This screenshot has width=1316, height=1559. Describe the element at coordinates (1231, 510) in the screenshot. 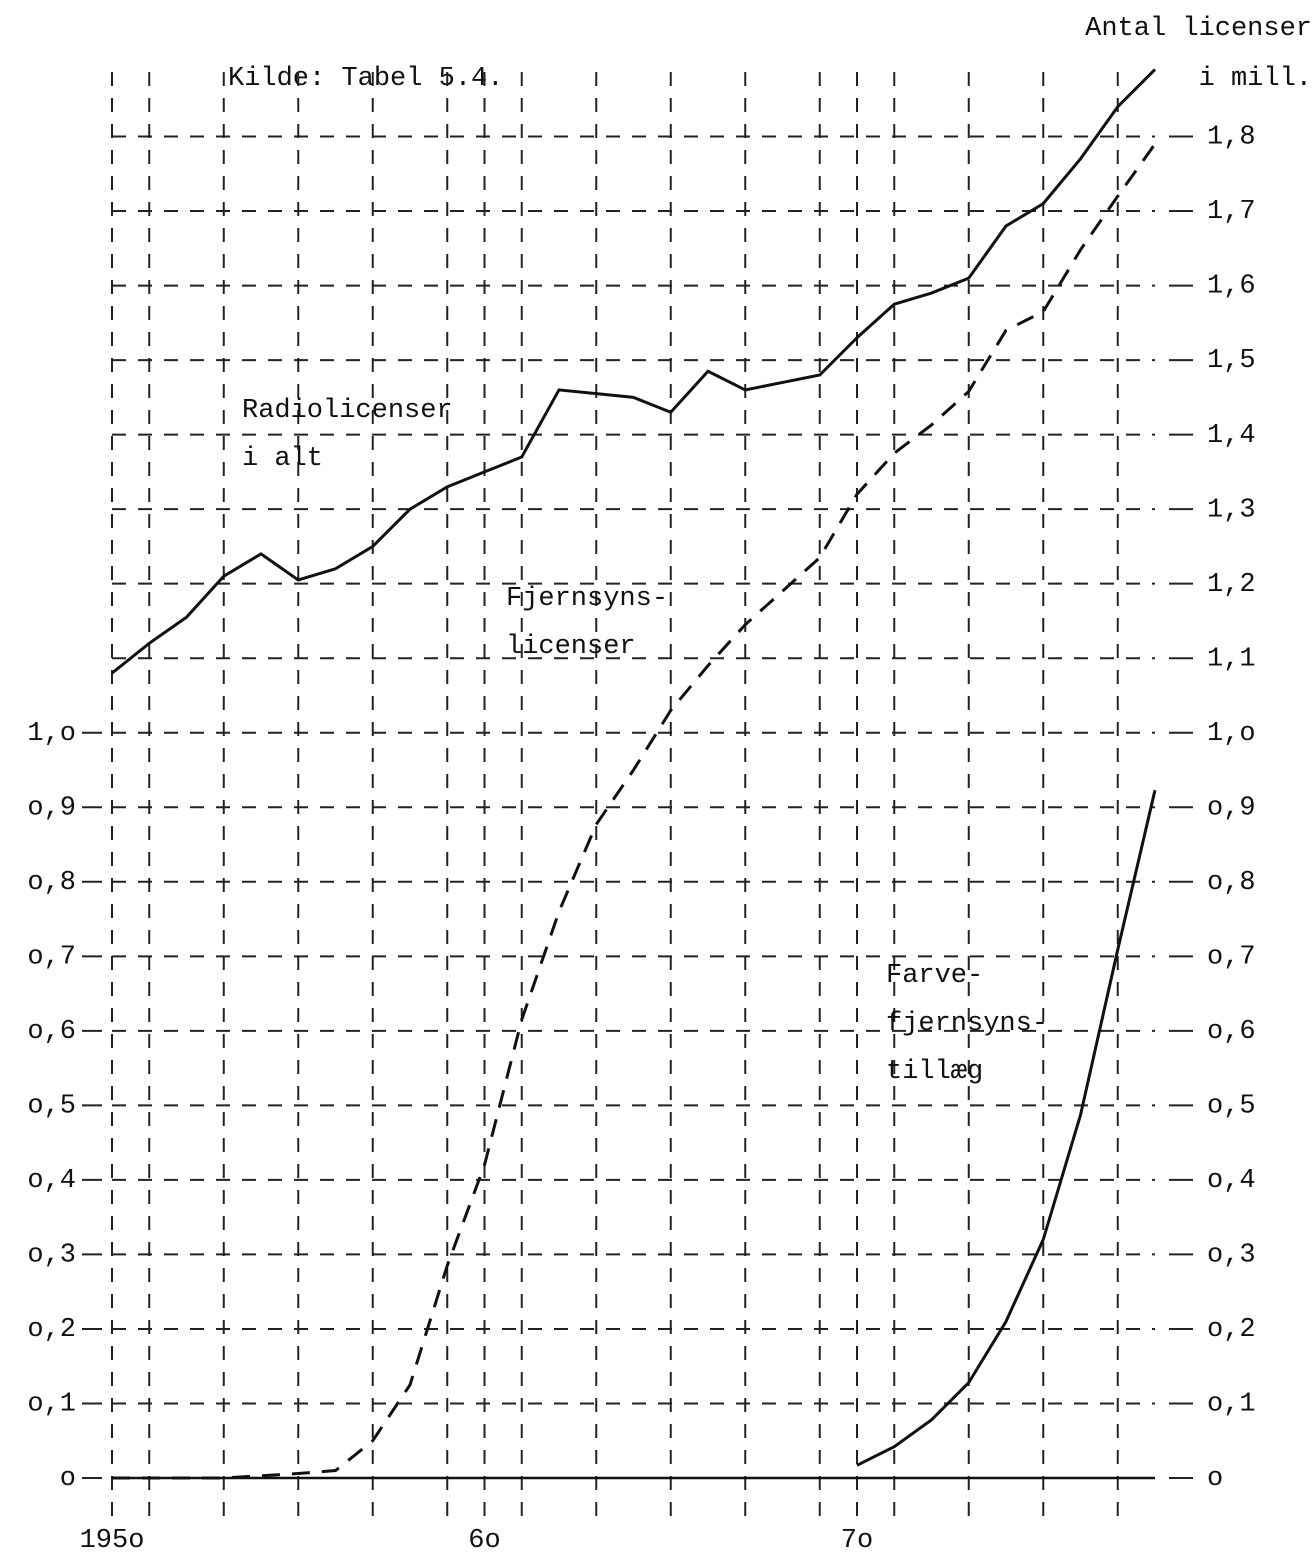

I see `y2-tick-label: 1,3` at that location.